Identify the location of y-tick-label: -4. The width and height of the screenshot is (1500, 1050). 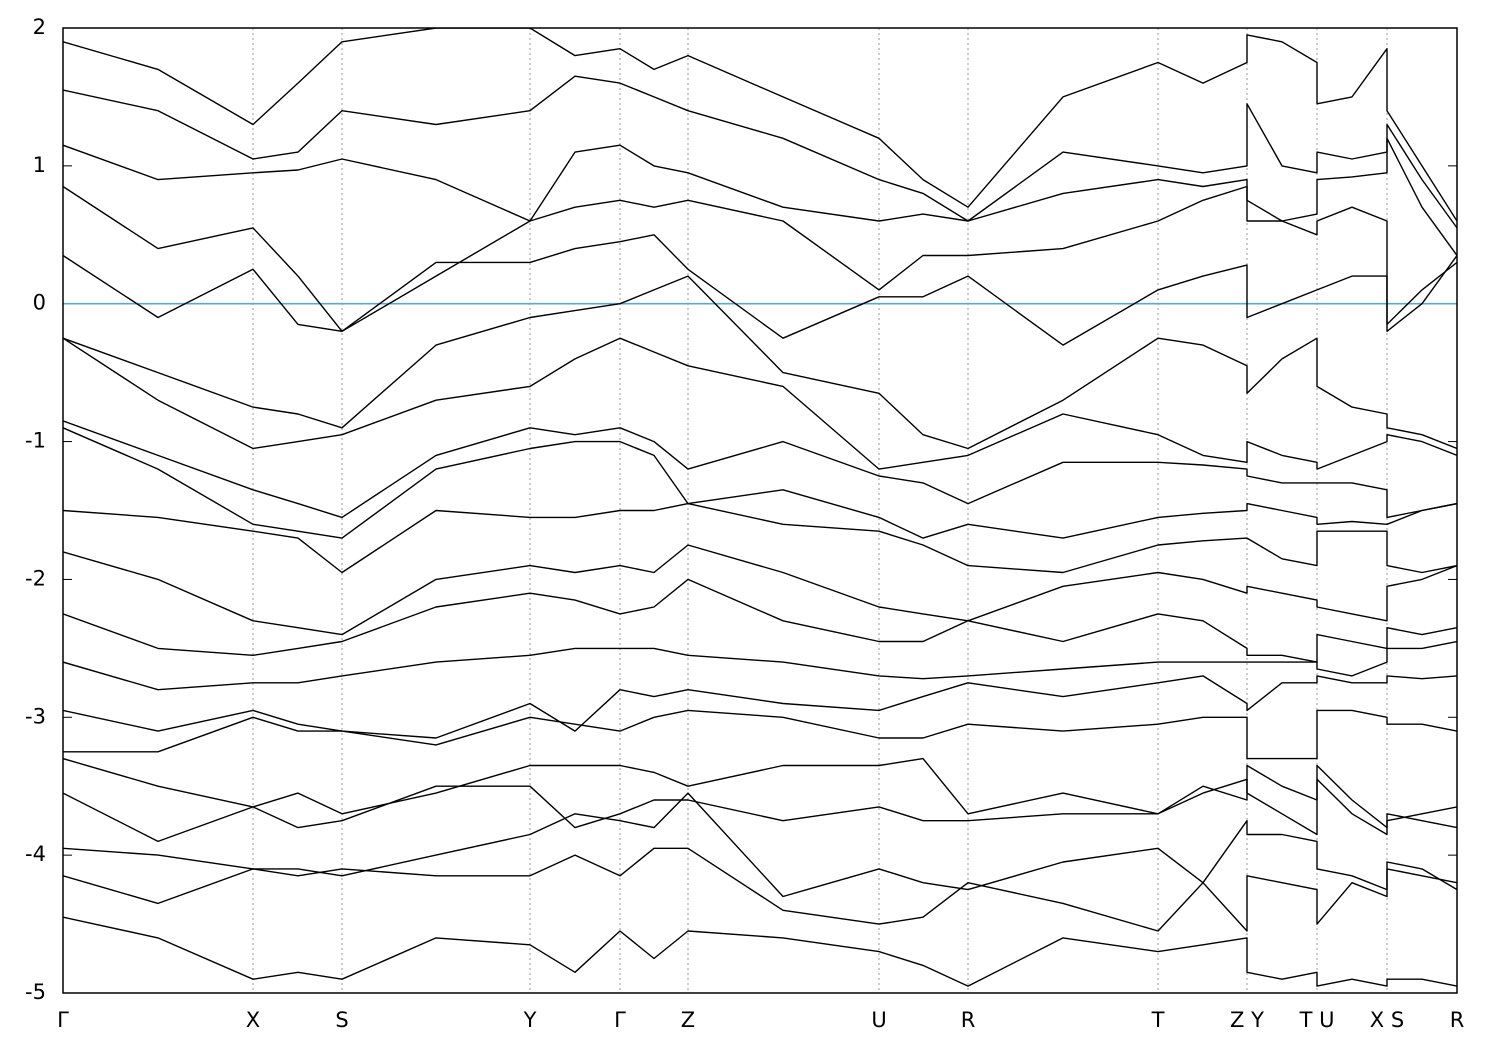
(35, 854).